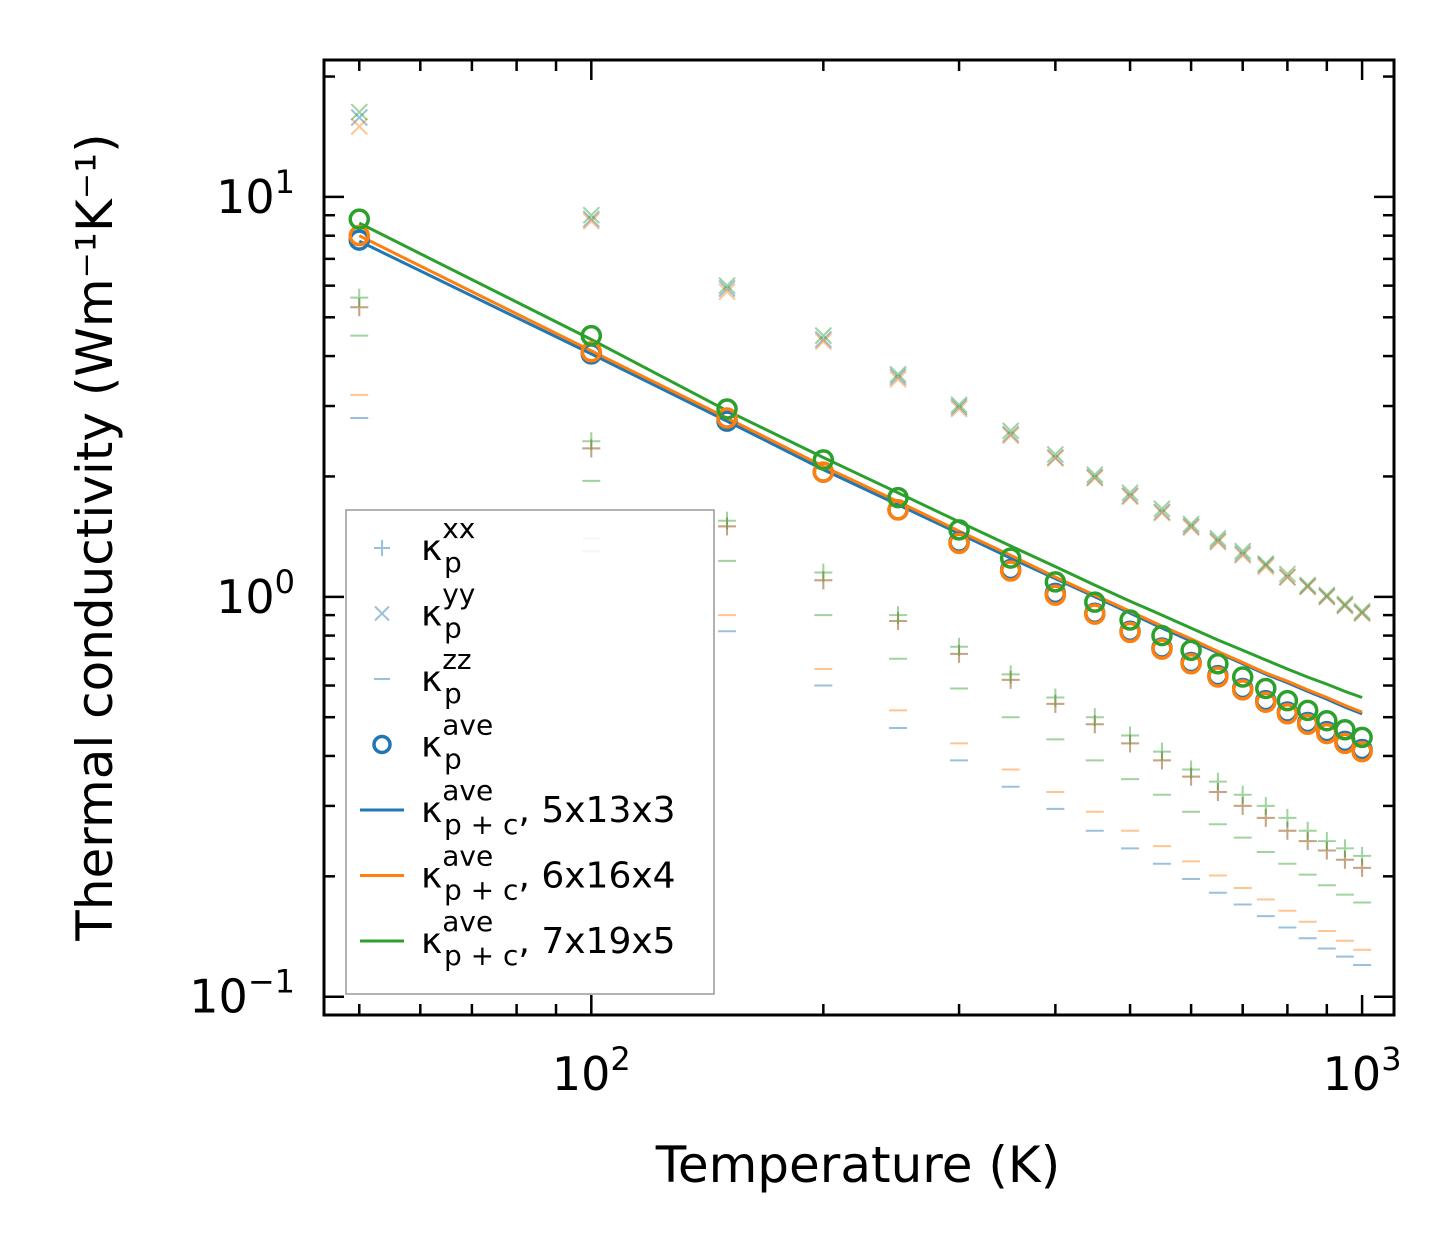  Describe the element at coordinates (518, 938) in the screenshot. I see `legend-entry: κave p + c, 7x19x5` at that location.